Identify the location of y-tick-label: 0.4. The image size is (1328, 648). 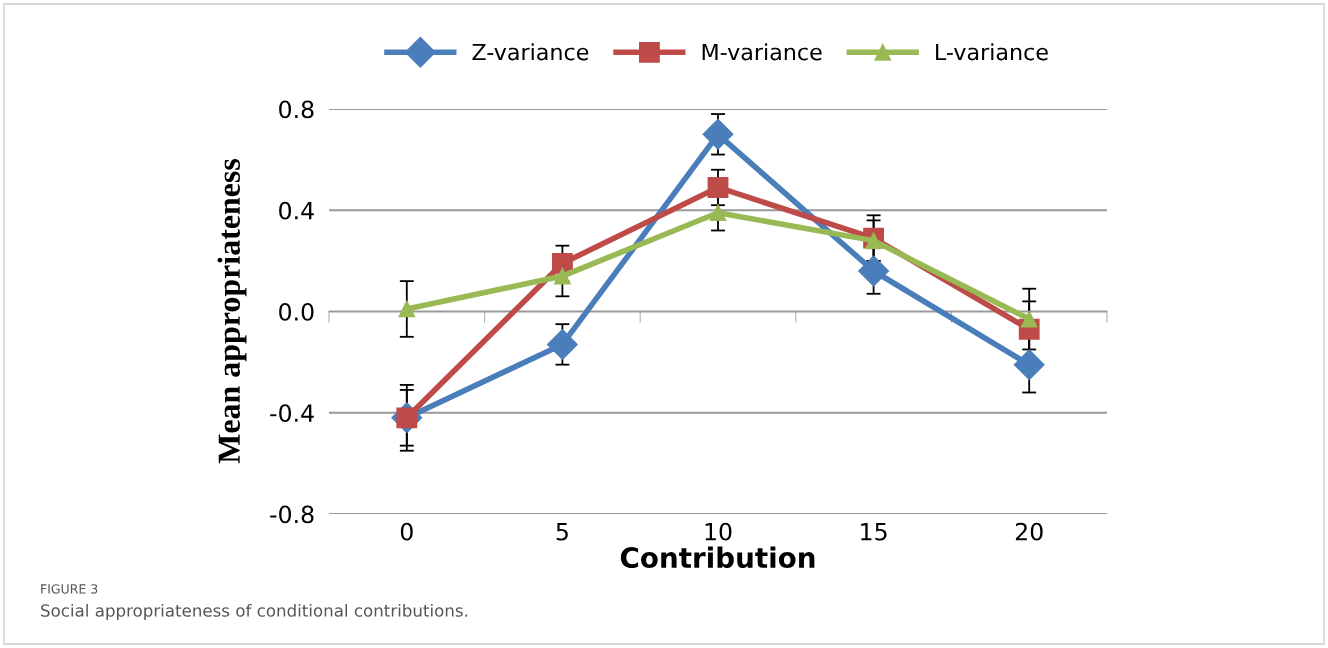
(296, 210).